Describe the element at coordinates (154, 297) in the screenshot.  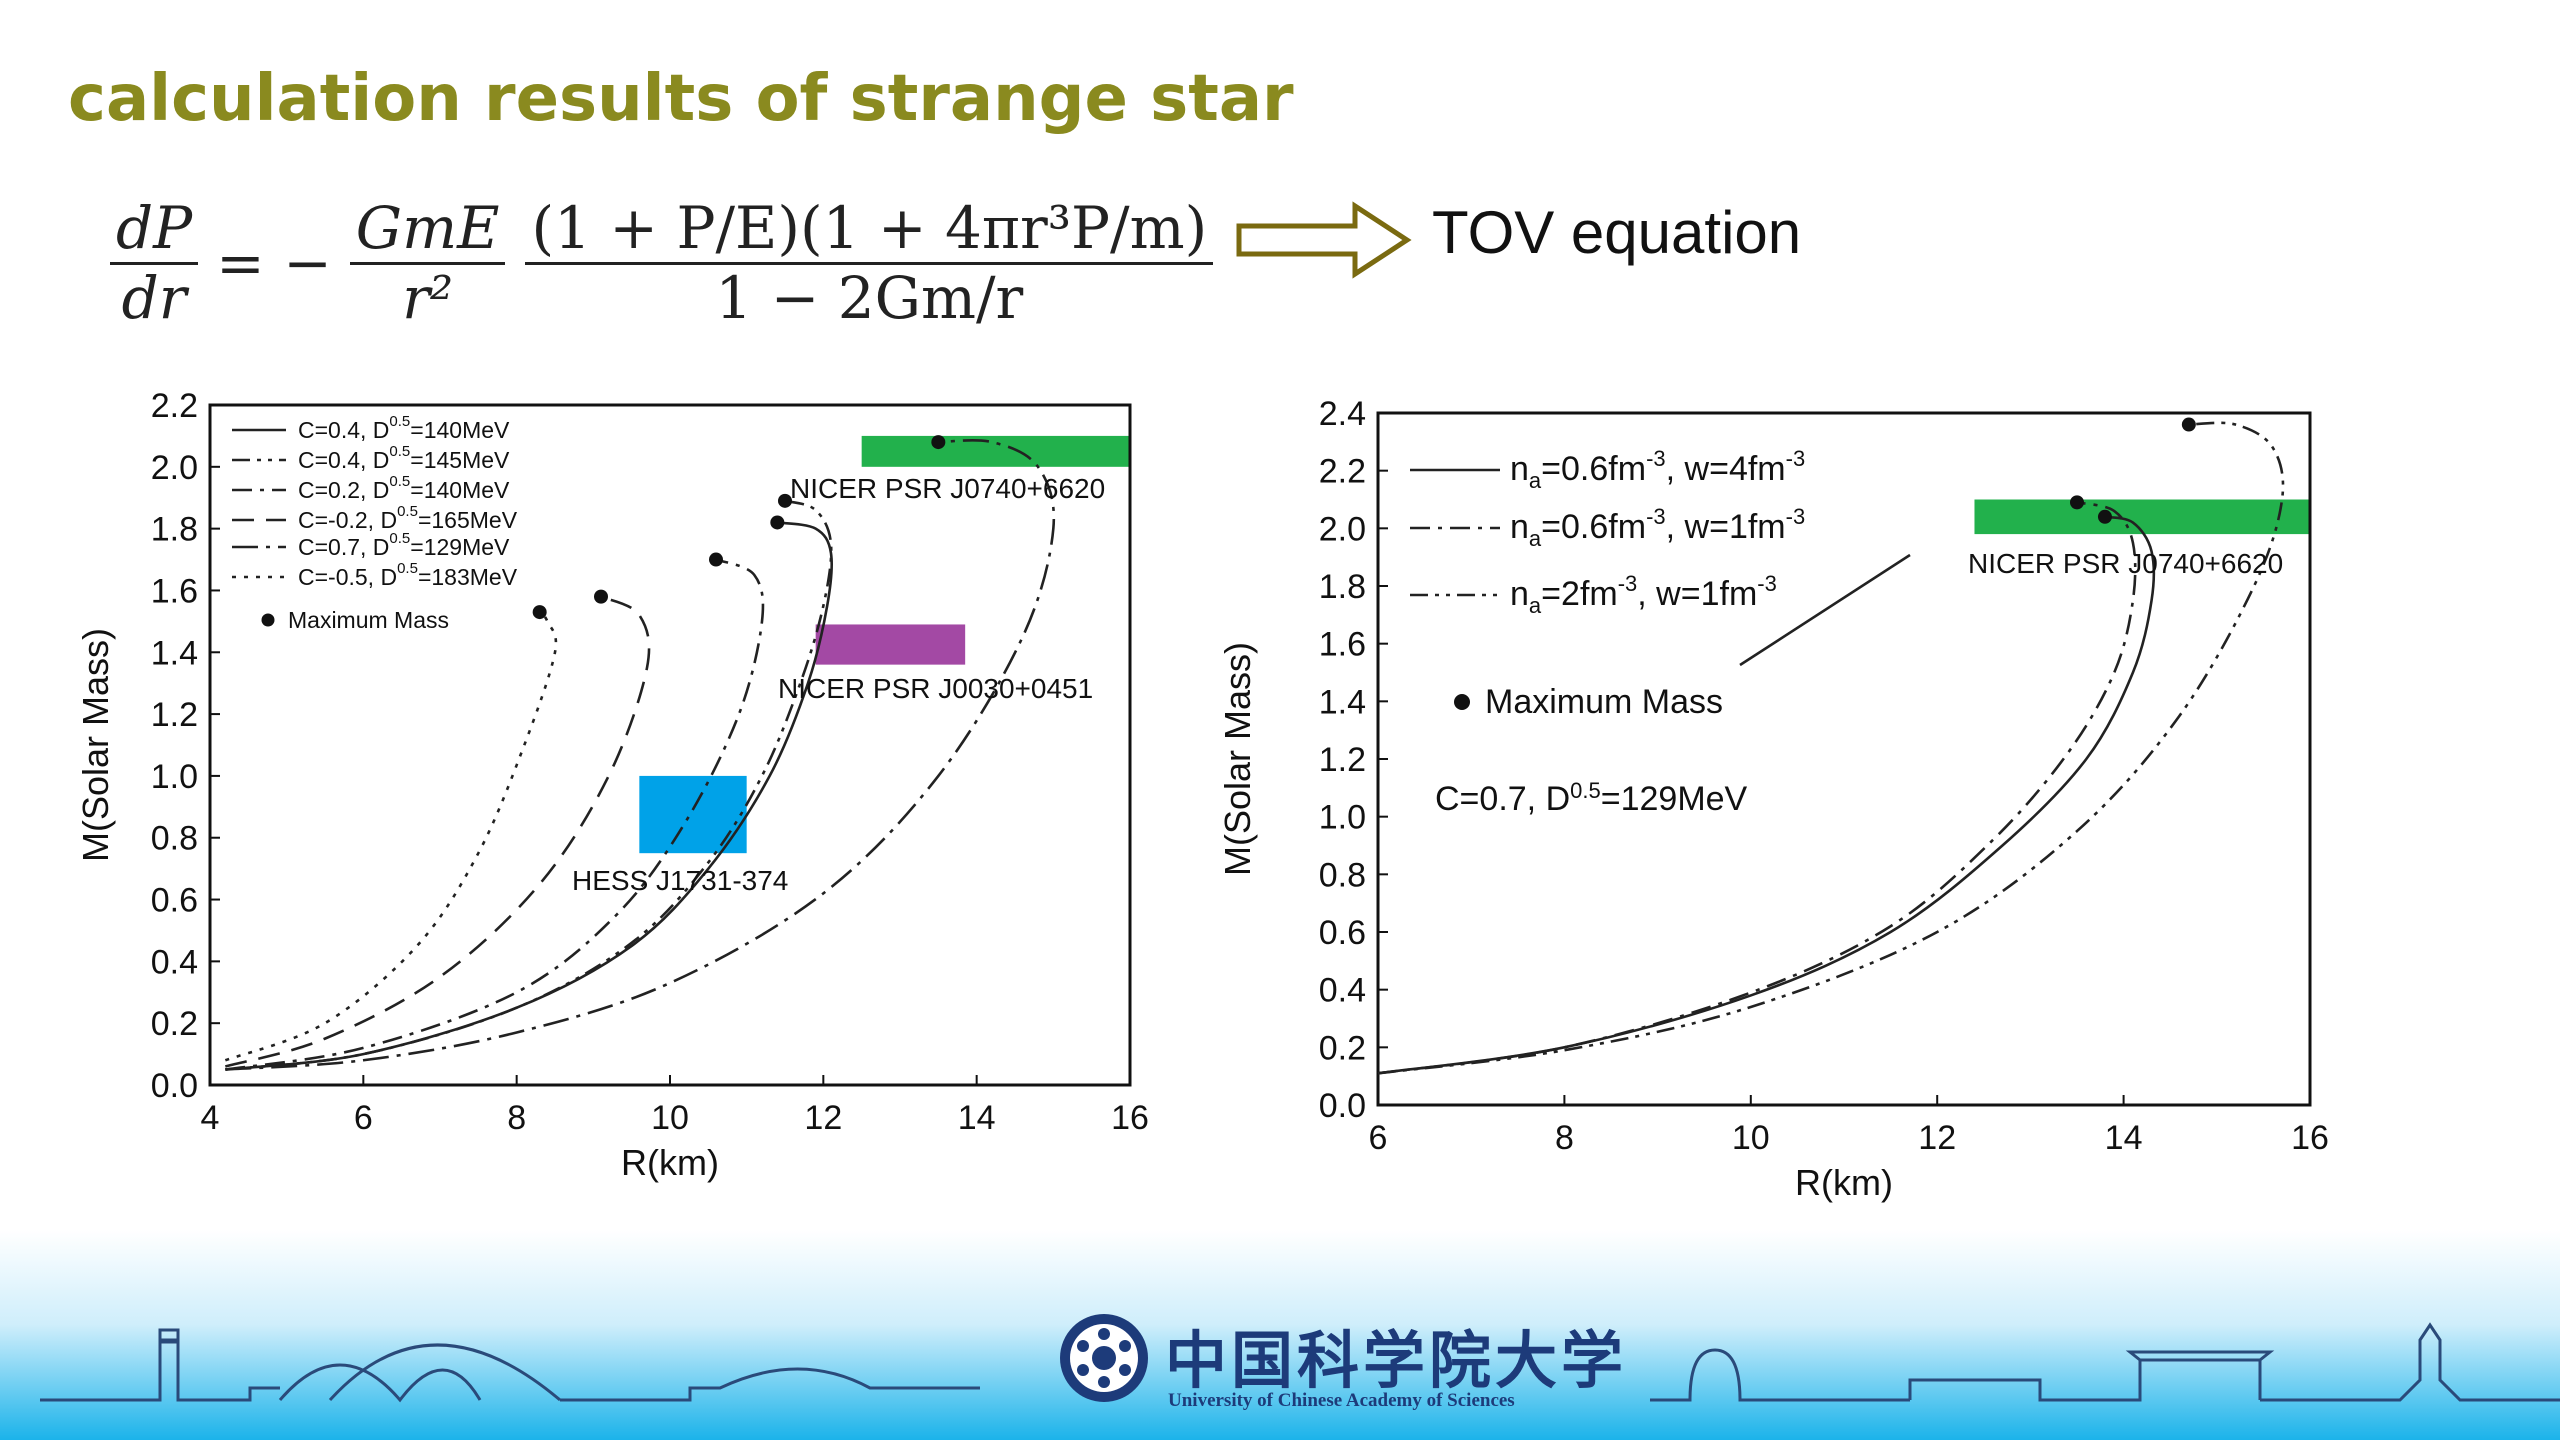
I see `lhs-denominator: dr` at that location.